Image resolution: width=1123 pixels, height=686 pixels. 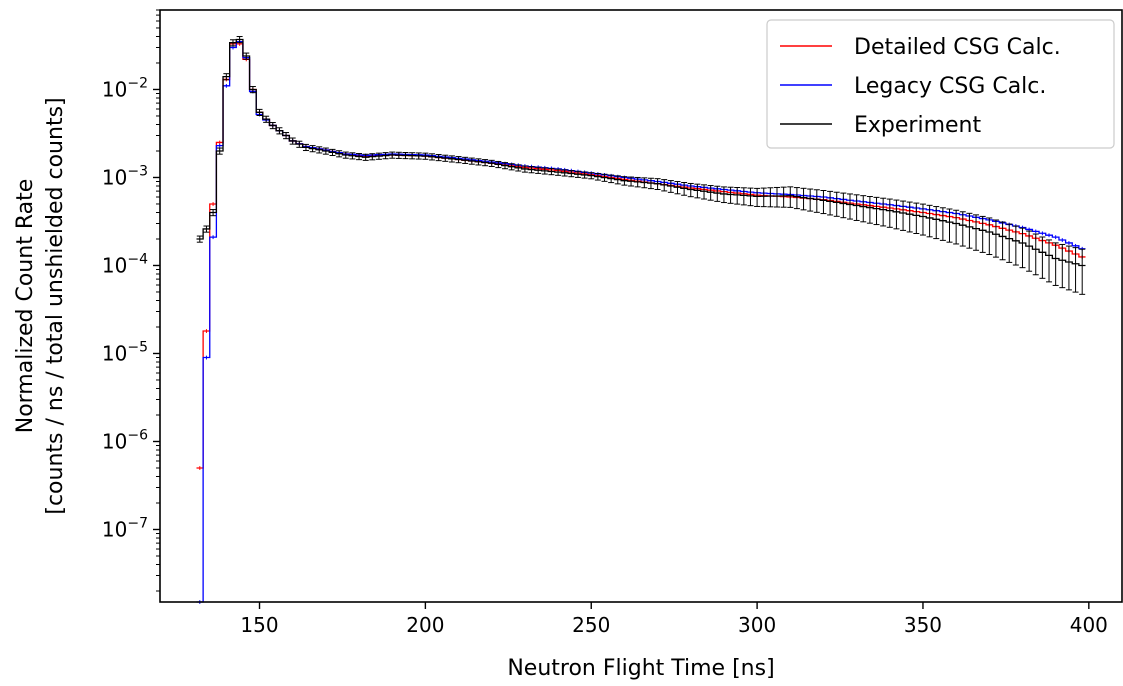 I want to click on x-axis: 150 200 250 300 350 400, so click(x=674, y=619).